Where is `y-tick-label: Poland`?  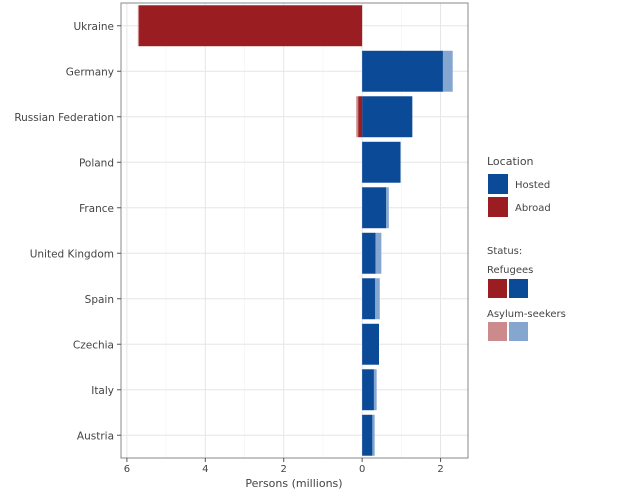 y-tick-label: Poland is located at coordinates (96, 163).